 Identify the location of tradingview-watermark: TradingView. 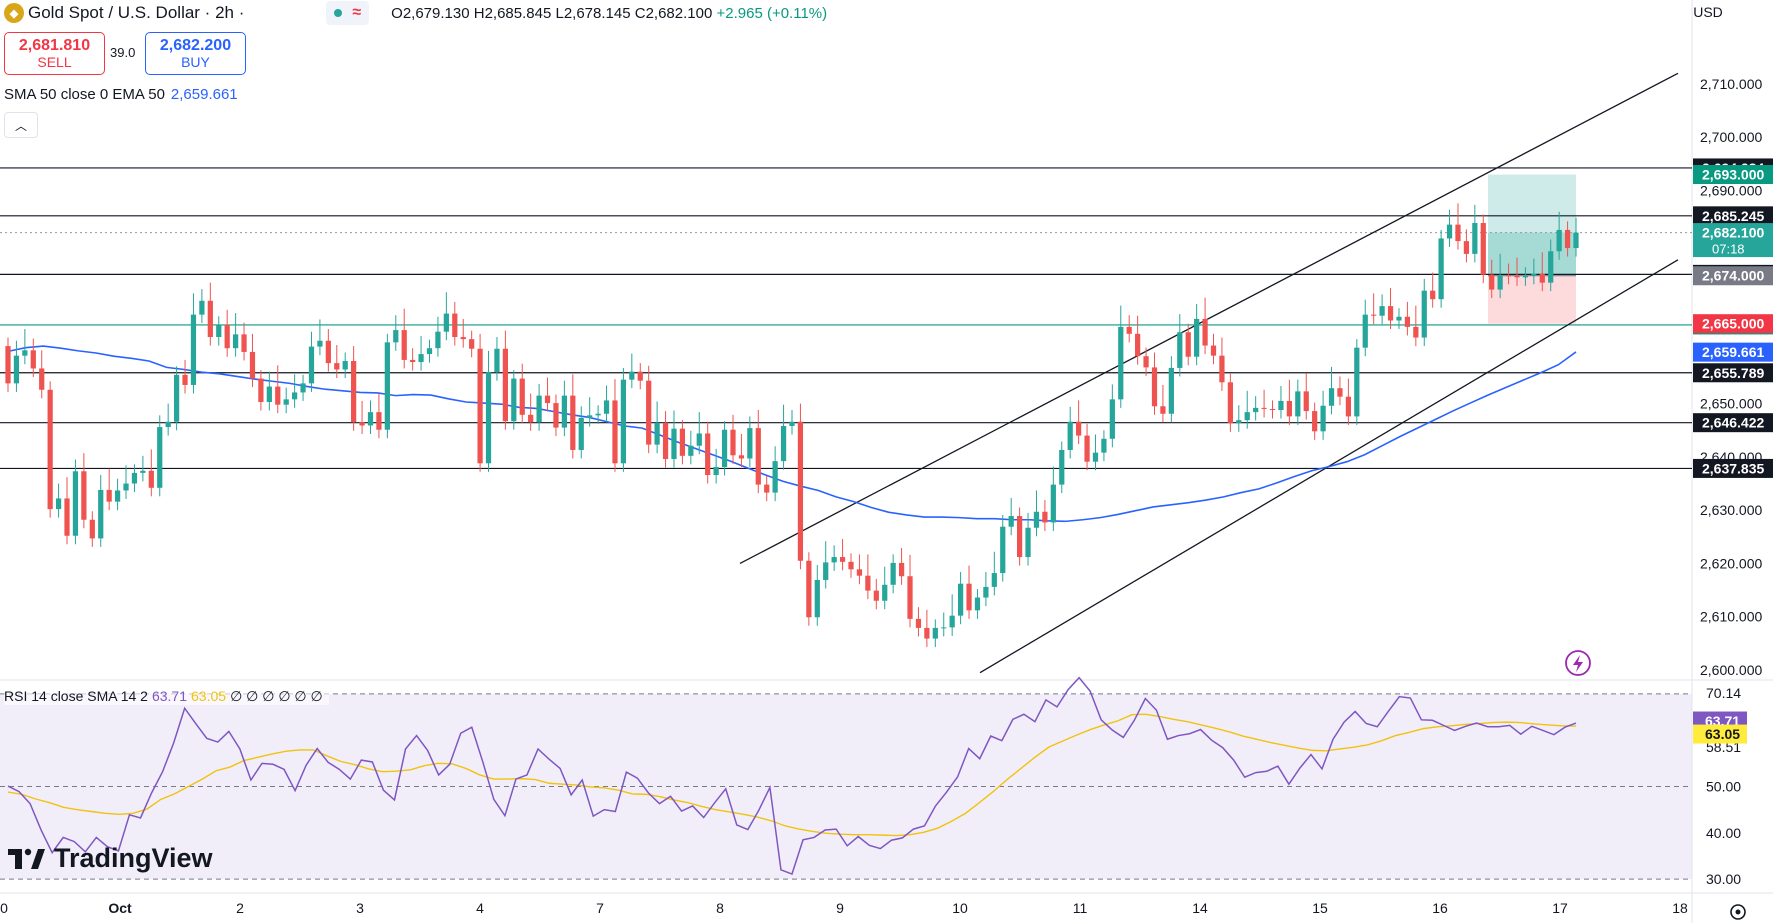
(110, 858).